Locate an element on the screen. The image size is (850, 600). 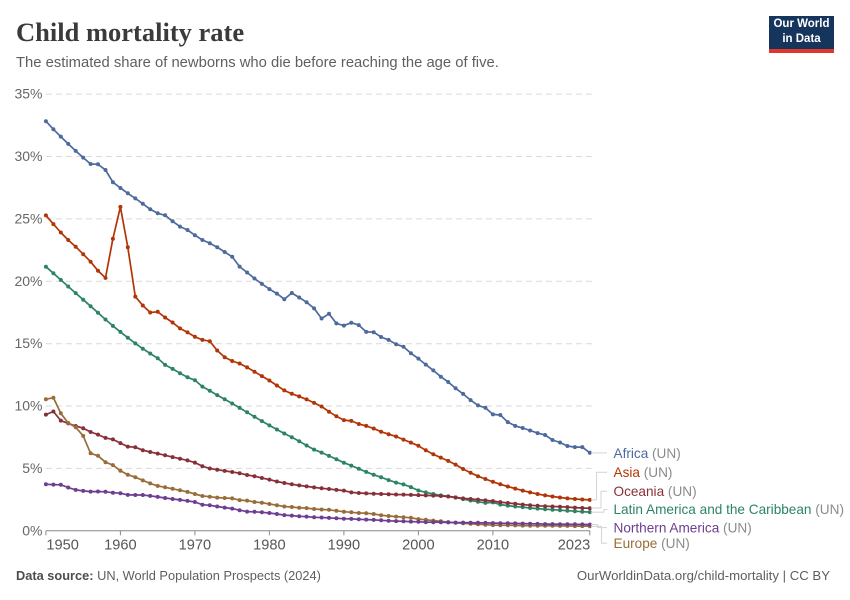
svg-text: 10% is located at coordinates (28, 406).